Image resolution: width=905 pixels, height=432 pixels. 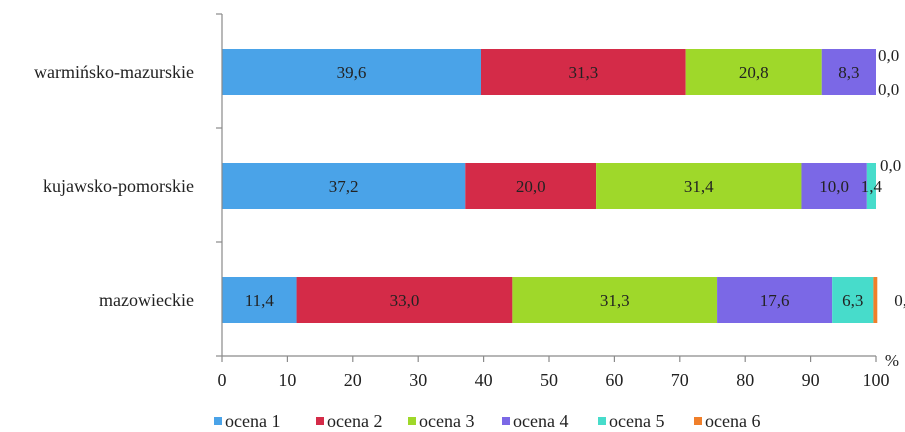 I want to click on x-tick-label: 10, so click(x=287, y=380).